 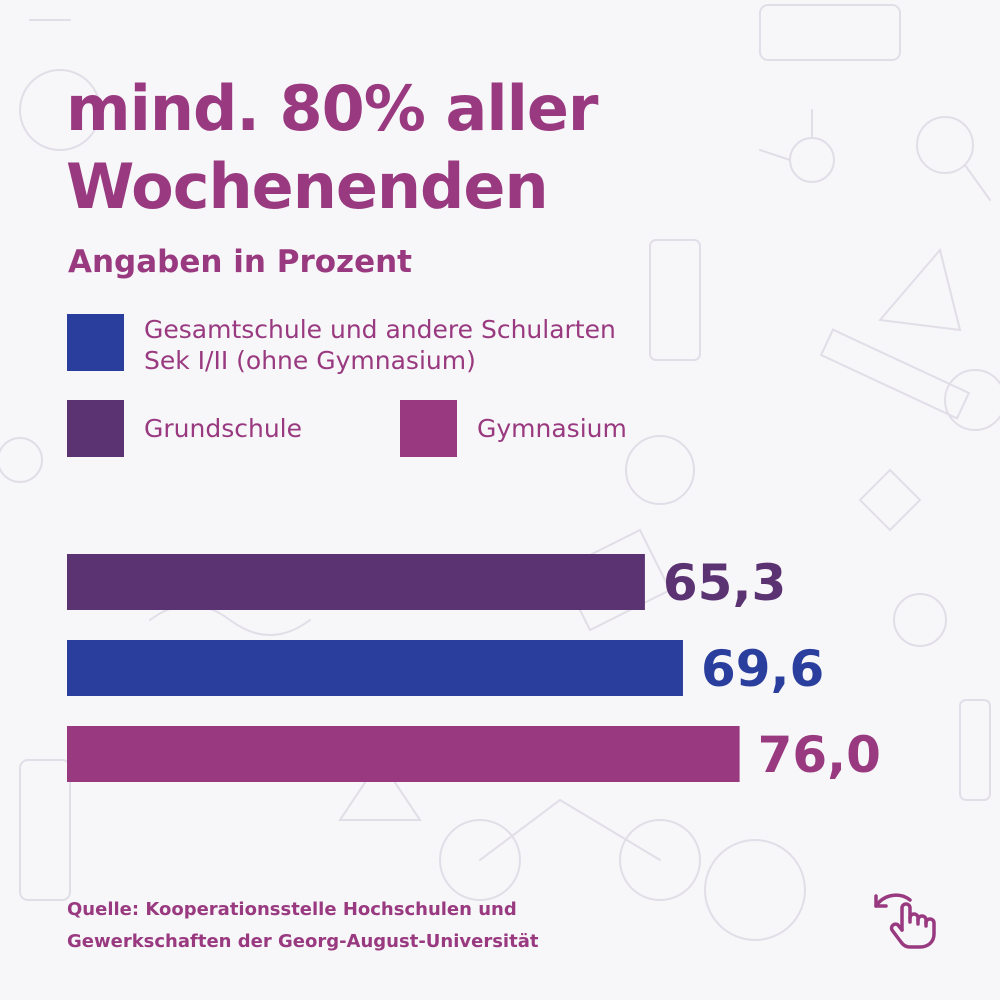 I want to click on legend-swatch-gymnasium, so click(x=428, y=428).